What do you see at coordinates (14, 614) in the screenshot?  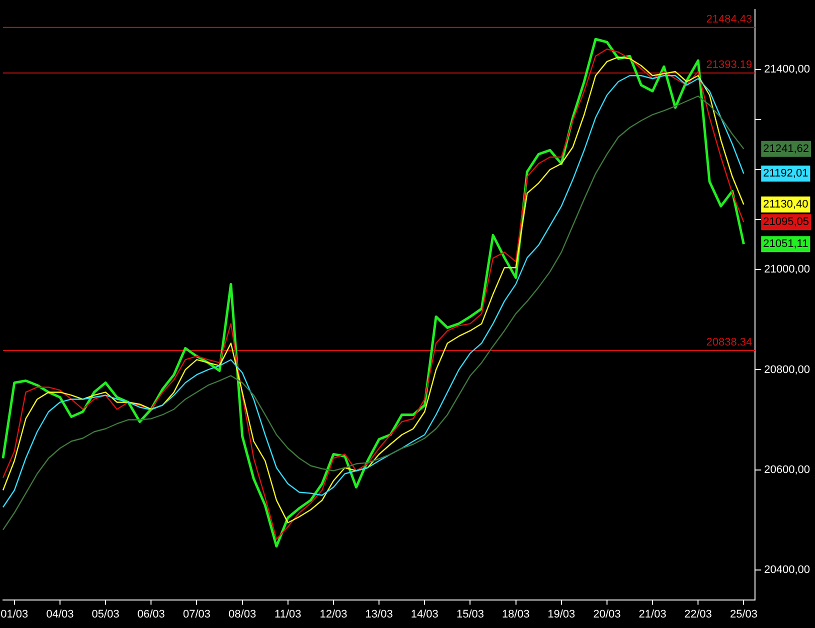 I see `x-tick-label: 01/03` at bounding box center [14, 614].